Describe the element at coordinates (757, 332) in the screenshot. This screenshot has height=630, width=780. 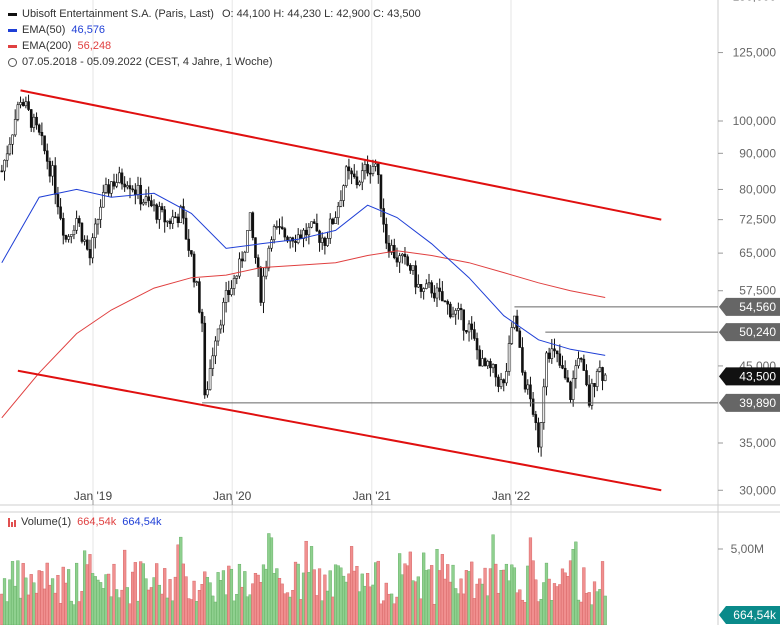
I see `level-badge-1-label: 50,240` at that location.